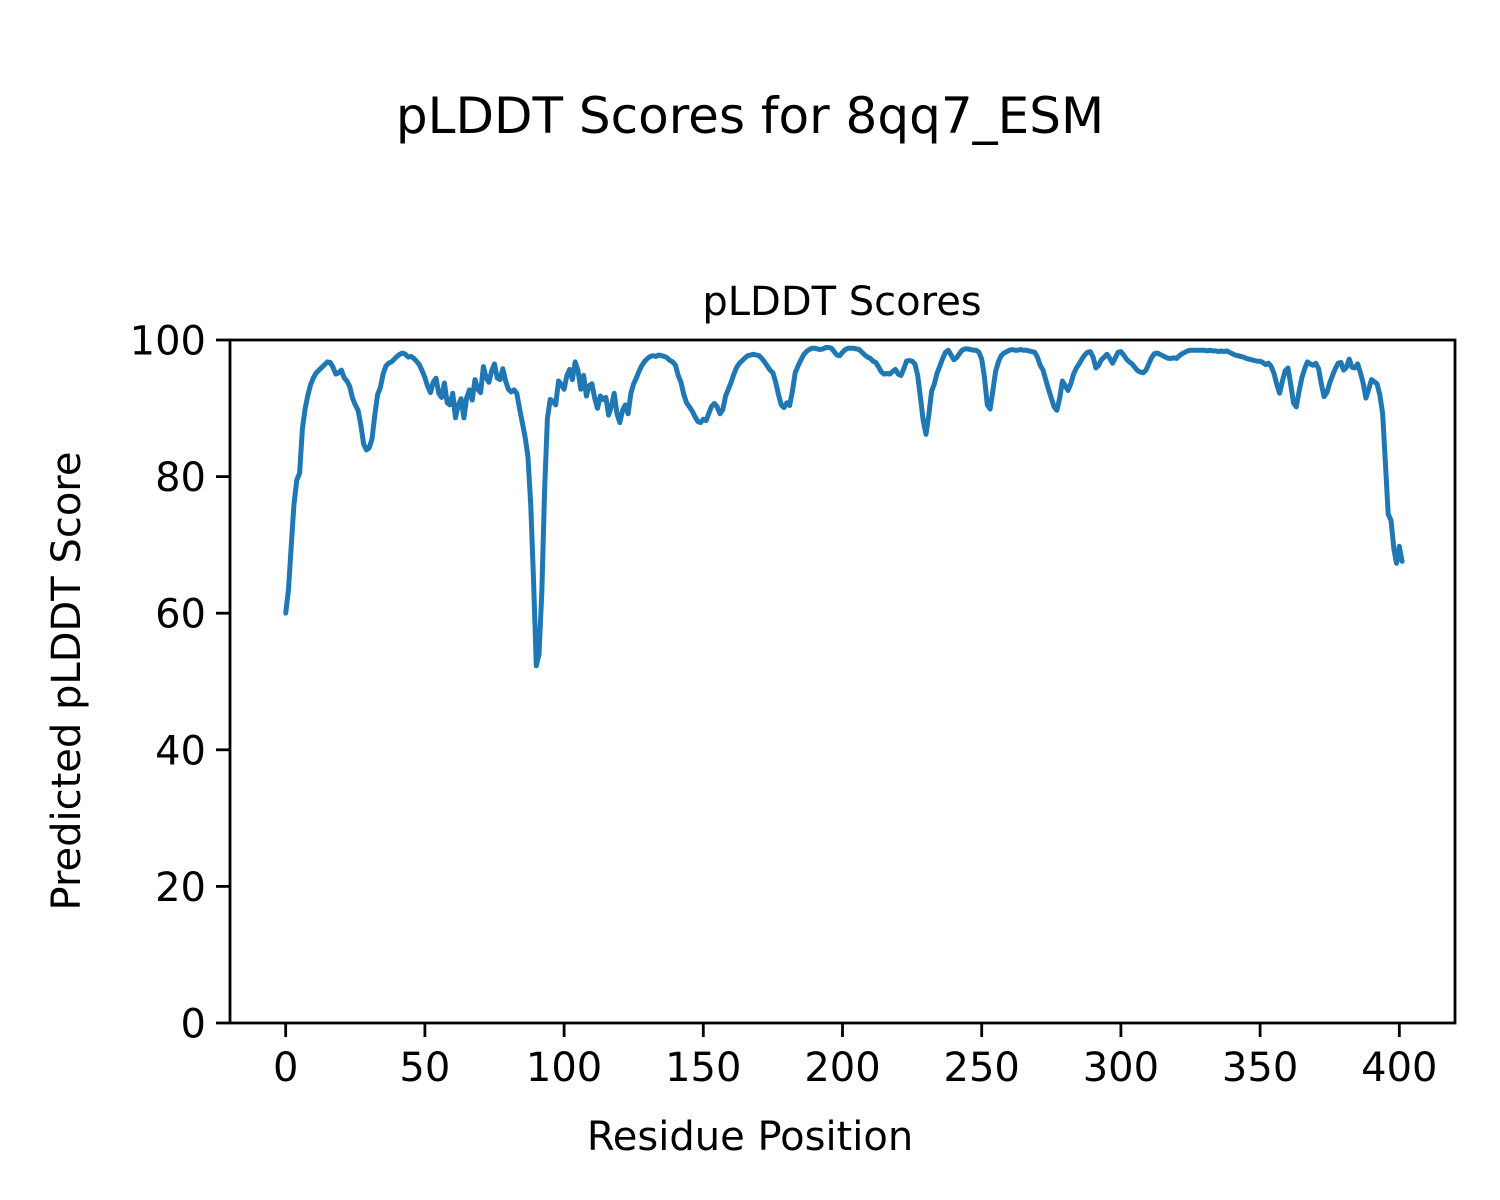 The image size is (1500, 1200). Describe the element at coordinates (703, 1068) in the screenshot. I see `x-tick-label: 150` at that location.